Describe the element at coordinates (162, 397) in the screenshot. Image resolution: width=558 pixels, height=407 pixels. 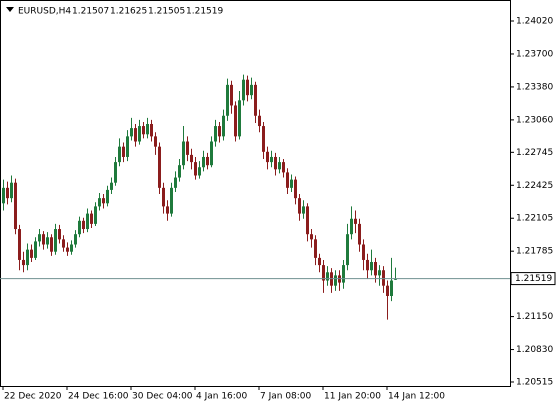
I see `x-tick-label: 30 Dec 04:00` at that location.